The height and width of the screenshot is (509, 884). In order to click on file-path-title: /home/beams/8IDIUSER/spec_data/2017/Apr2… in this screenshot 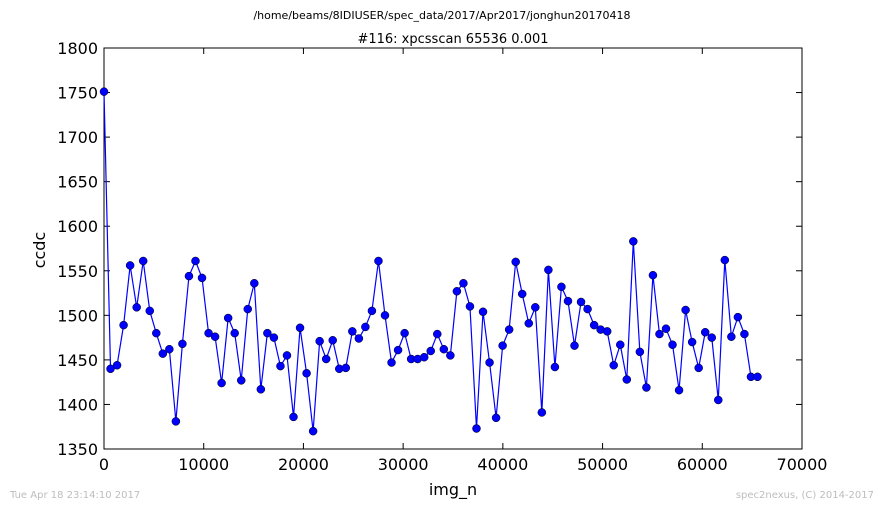, I will do `click(441, 15)`.